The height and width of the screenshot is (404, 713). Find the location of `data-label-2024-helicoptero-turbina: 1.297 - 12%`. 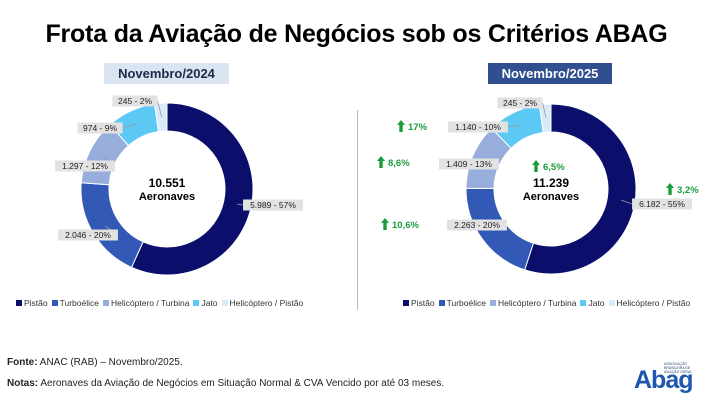

data-label-2024-helicoptero-turbina: 1.297 - 12% is located at coordinates (85, 166).